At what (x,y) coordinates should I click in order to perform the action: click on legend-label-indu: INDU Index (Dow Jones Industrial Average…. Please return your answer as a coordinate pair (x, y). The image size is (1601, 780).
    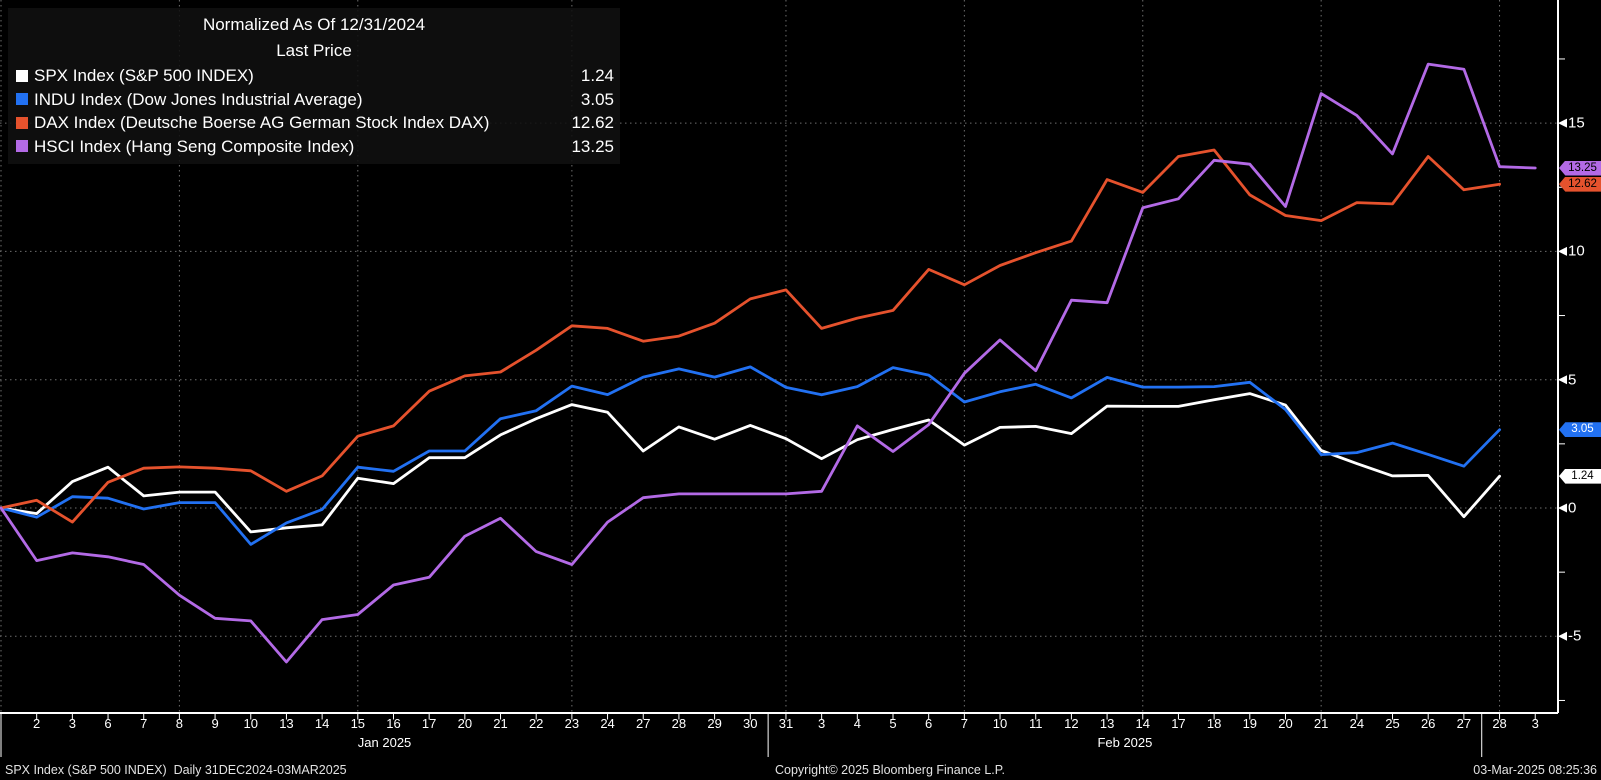
    Looking at the image, I should click on (198, 99).